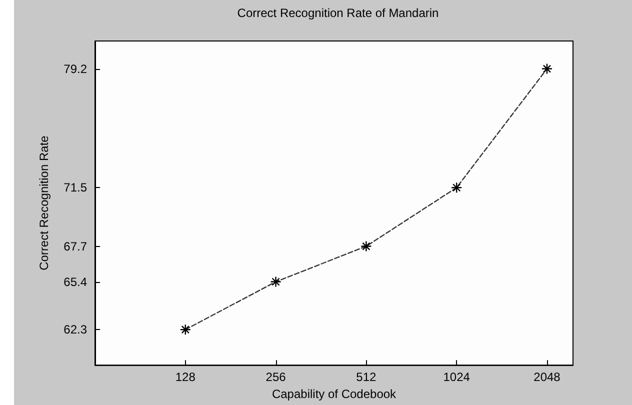 This screenshot has width=632, height=405. Describe the element at coordinates (76, 187) in the screenshot. I see `y-tick-label: 71.5` at that location.